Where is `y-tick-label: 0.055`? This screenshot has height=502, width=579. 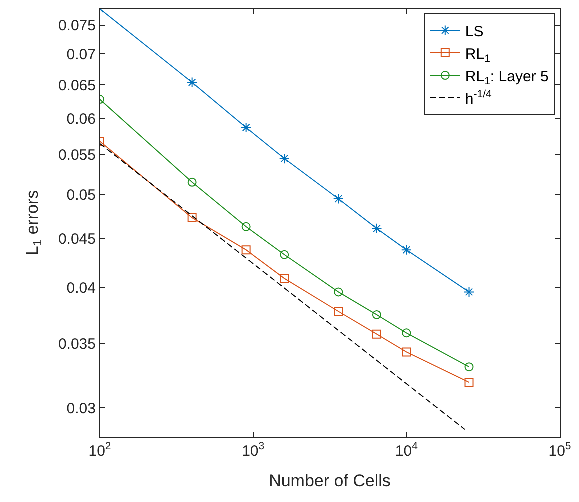
y-tick-label: 0.055 is located at coordinates (77, 155).